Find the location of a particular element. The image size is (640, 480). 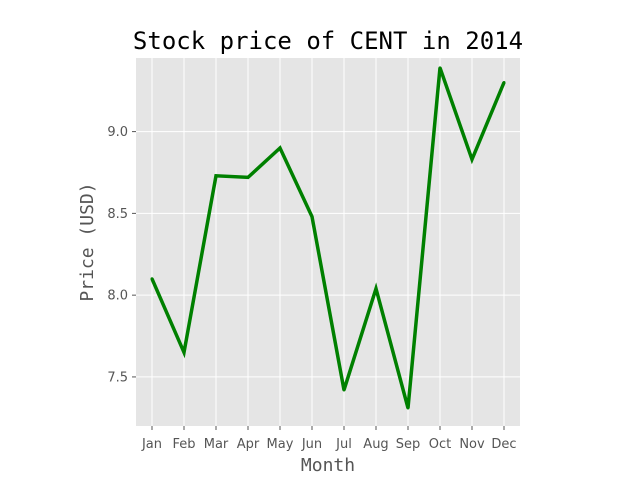

x-tick-label: Jun is located at coordinates (311, 444).